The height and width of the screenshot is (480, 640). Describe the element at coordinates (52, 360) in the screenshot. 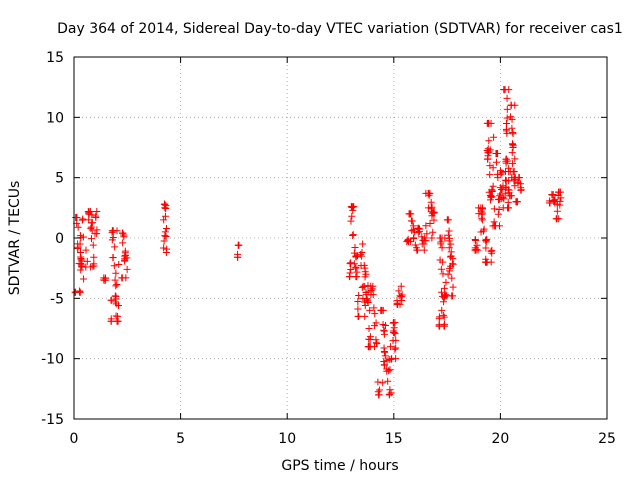

I see `y-tick-label: -10` at that location.